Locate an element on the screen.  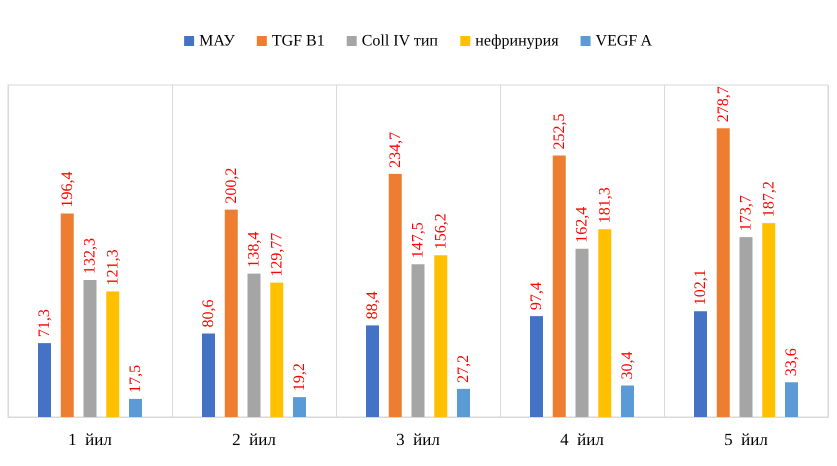
data-label: 162,4 is located at coordinates (582, 224).